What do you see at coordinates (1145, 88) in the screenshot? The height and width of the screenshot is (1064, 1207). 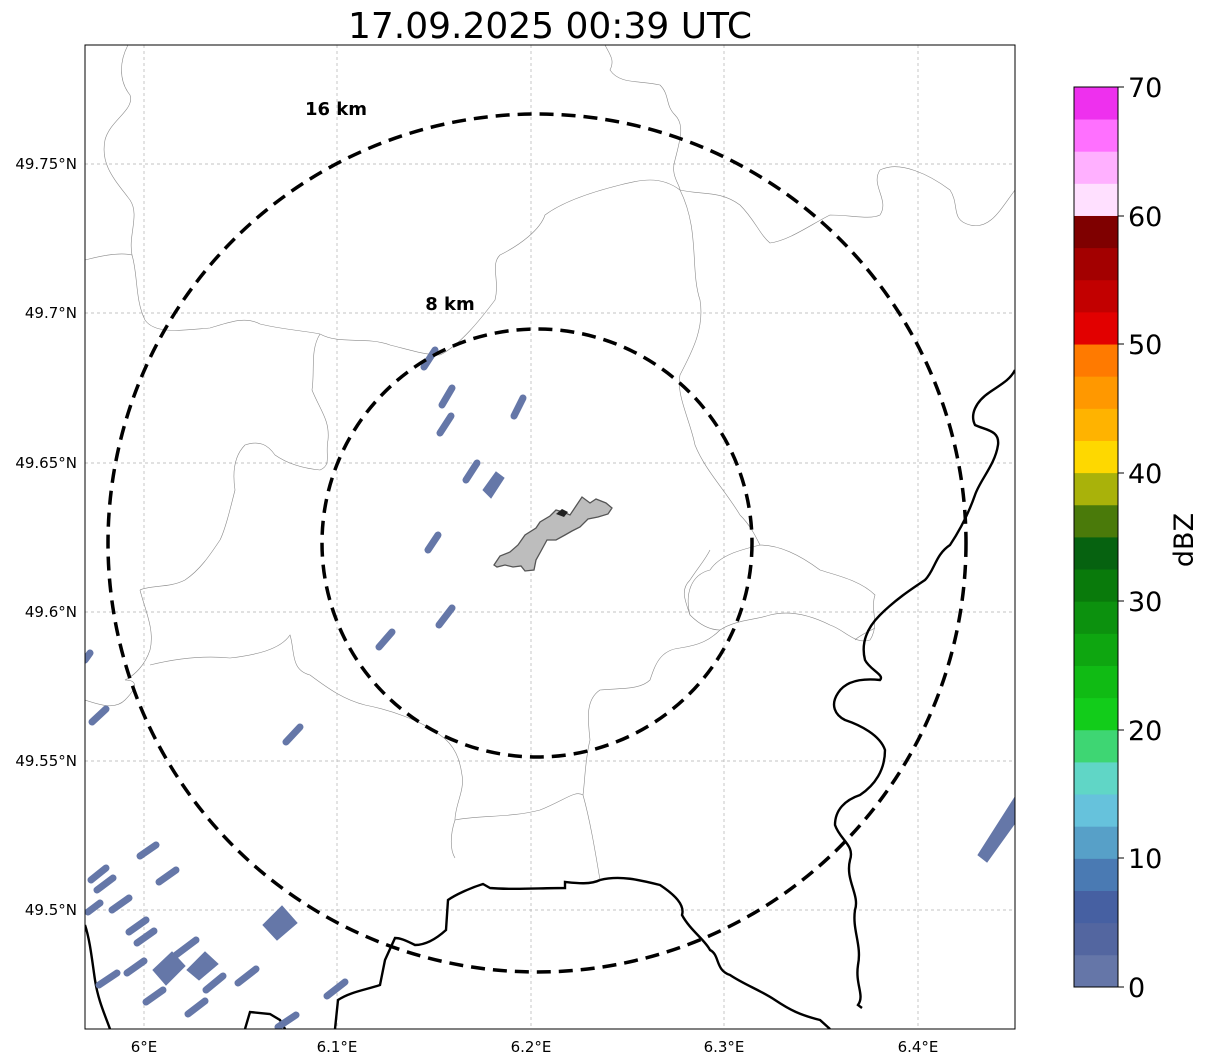 I see `colorbar-tick-label: 70` at bounding box center [1145, 88].